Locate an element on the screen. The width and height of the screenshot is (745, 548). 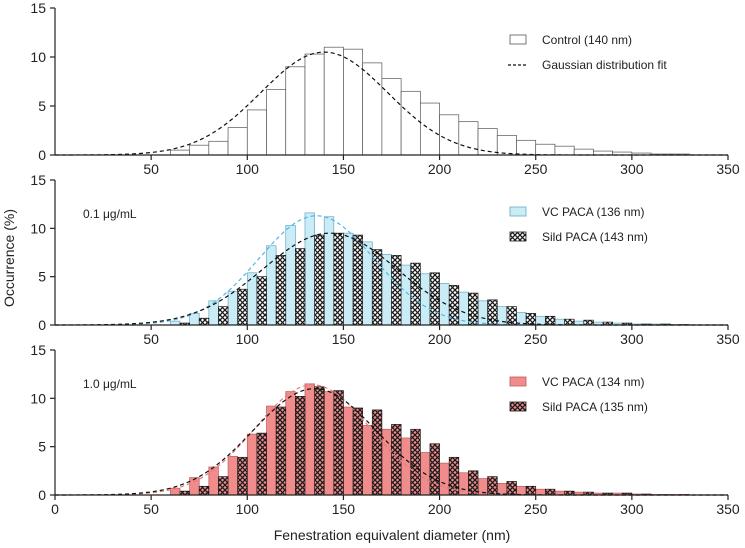
x-axis-label: Fenestration equivalent diameter (nm) is located at coordinates (392, 535).